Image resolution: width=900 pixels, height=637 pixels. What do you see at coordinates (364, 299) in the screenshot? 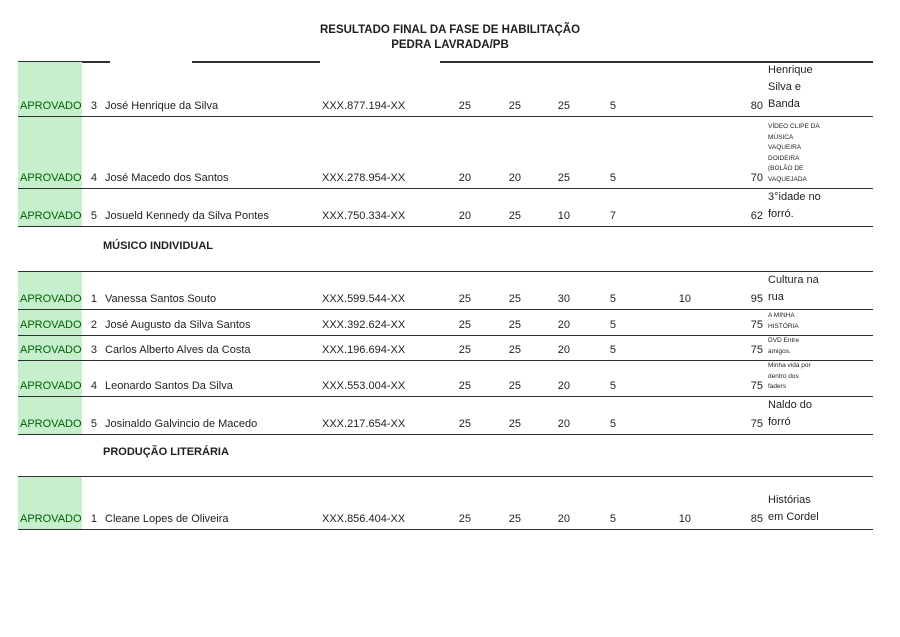
I see `masked-cpf: XXX.599.544-XX` at bounding box center [364, 299].